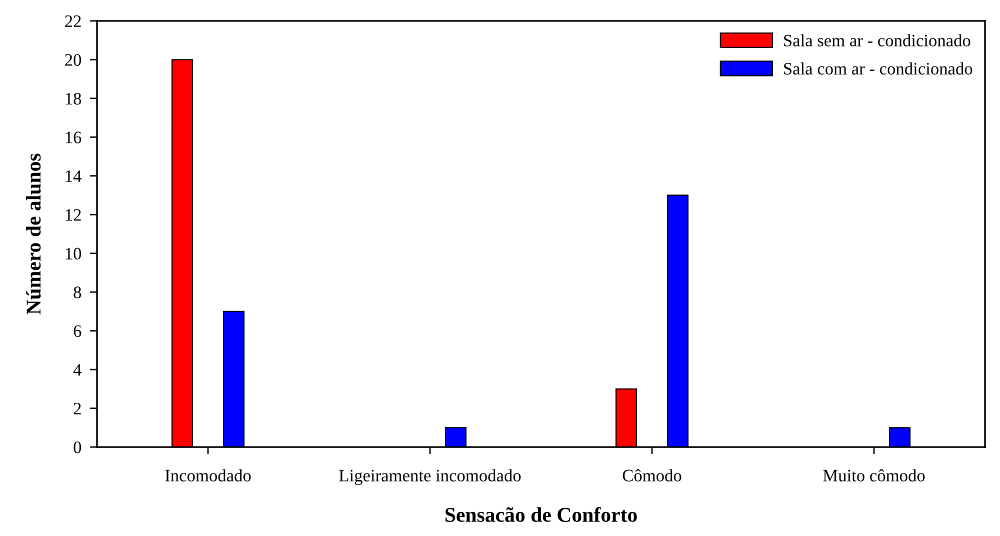 The image size is (1000, 536). I want to click on x-axis-title: Sensacão de Conforto, so click(541, 514).